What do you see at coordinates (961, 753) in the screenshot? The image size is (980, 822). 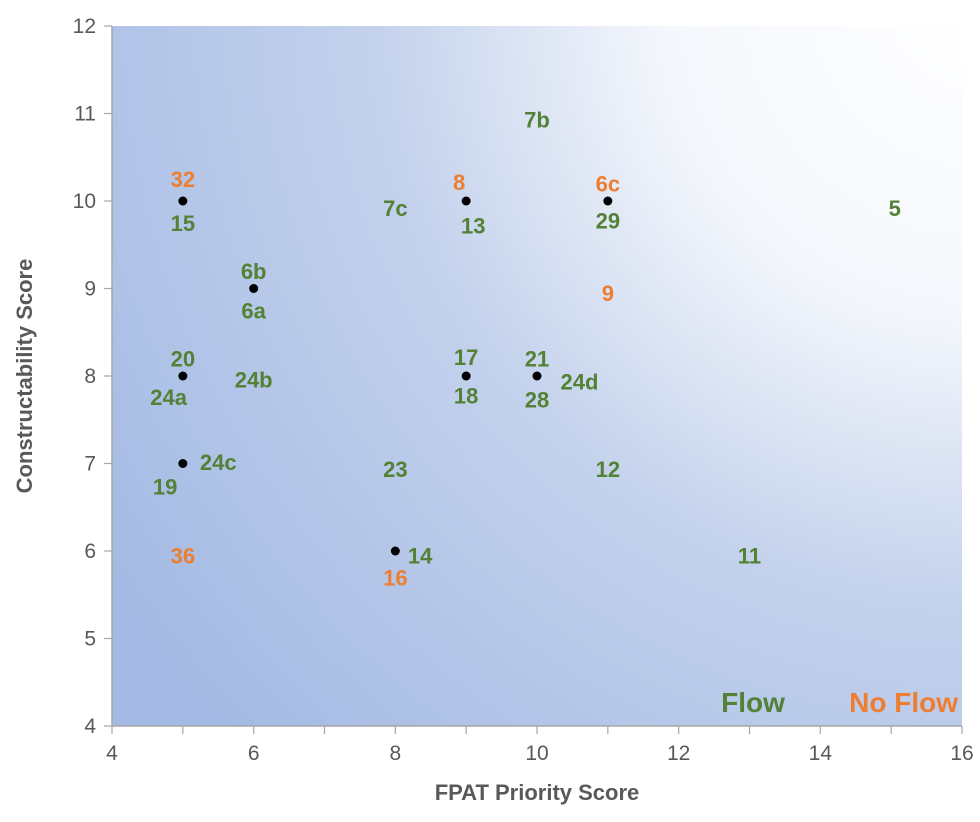 I see `x-tick-label: 16` at bounding box center [961, 753].